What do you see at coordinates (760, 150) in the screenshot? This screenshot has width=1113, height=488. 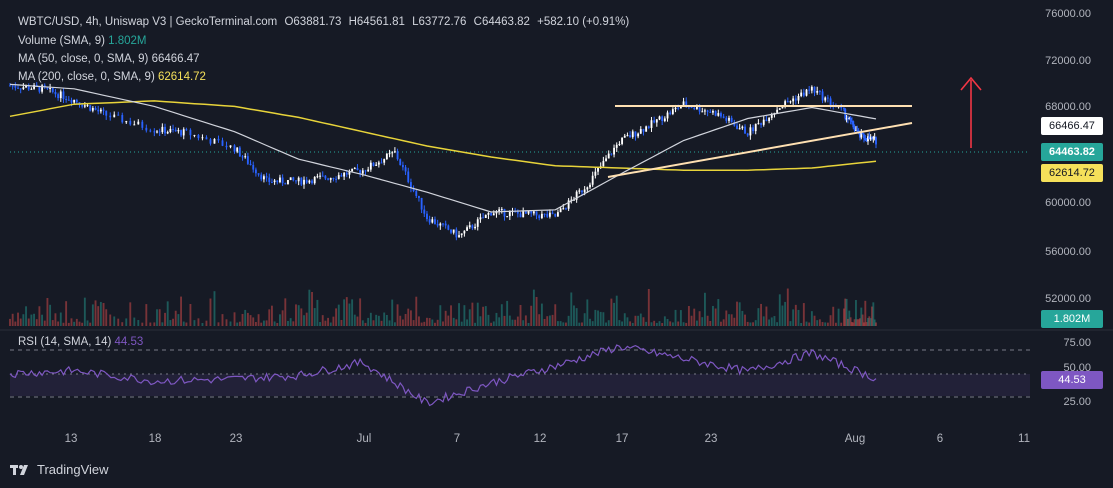 I see `ascending-trendline` at bounding box center [760, 150].